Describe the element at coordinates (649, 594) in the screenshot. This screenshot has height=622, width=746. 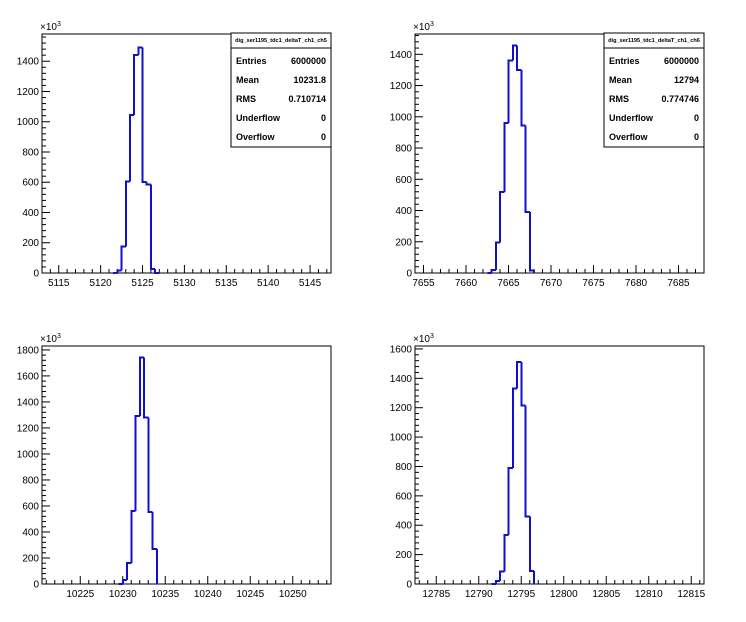
I see `x-tick-label: 12810` at that location.